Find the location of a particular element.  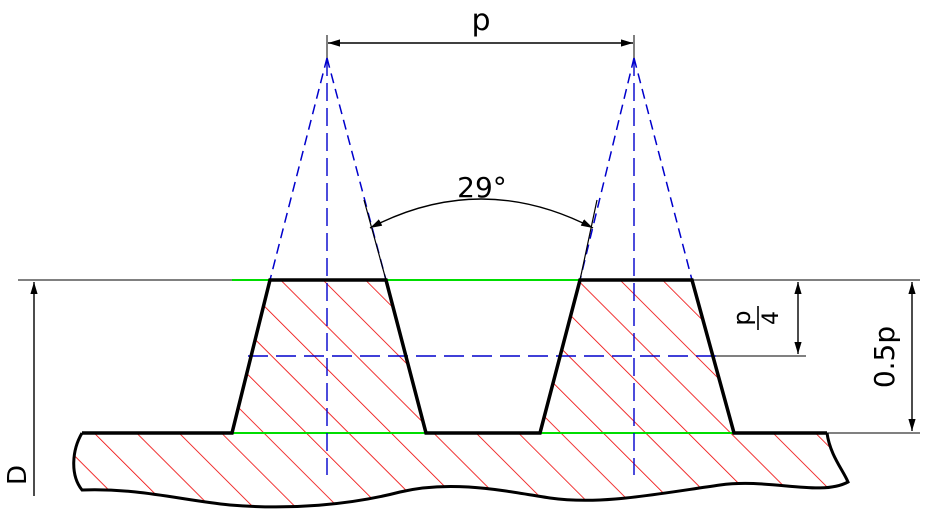

quarter-depth-denominator: 4 is located at coordinates (771, 318).